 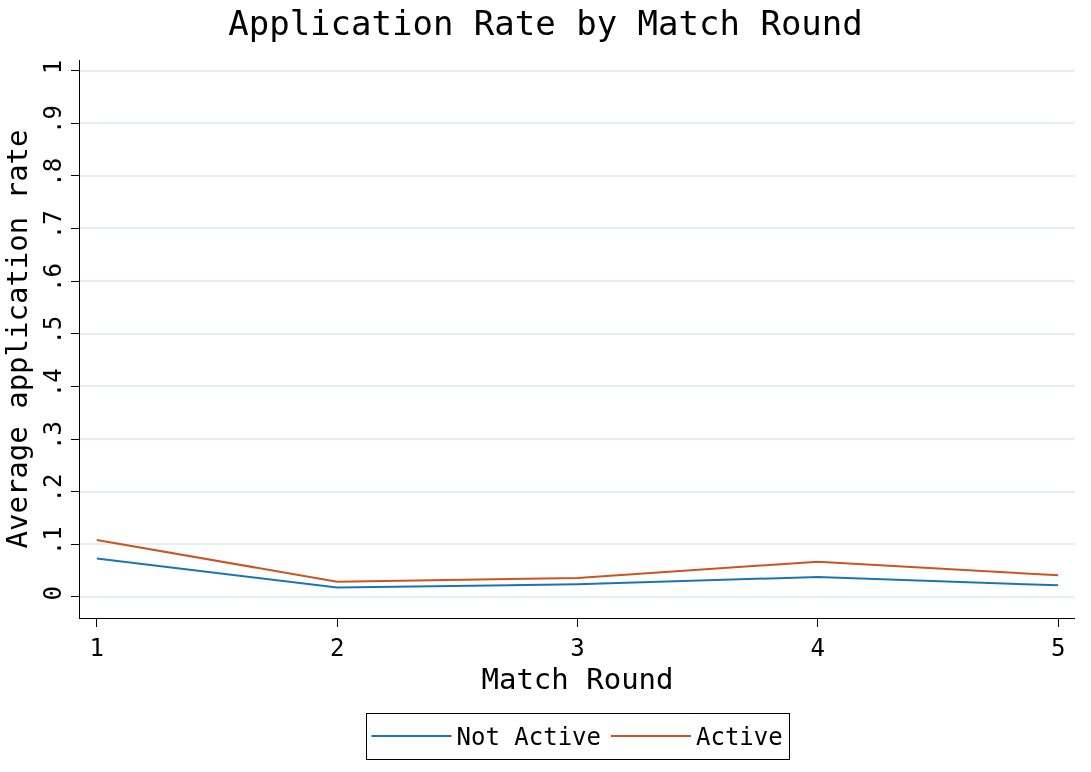 I want to click on legend-label: Not Active, so click(x=528, y=737).